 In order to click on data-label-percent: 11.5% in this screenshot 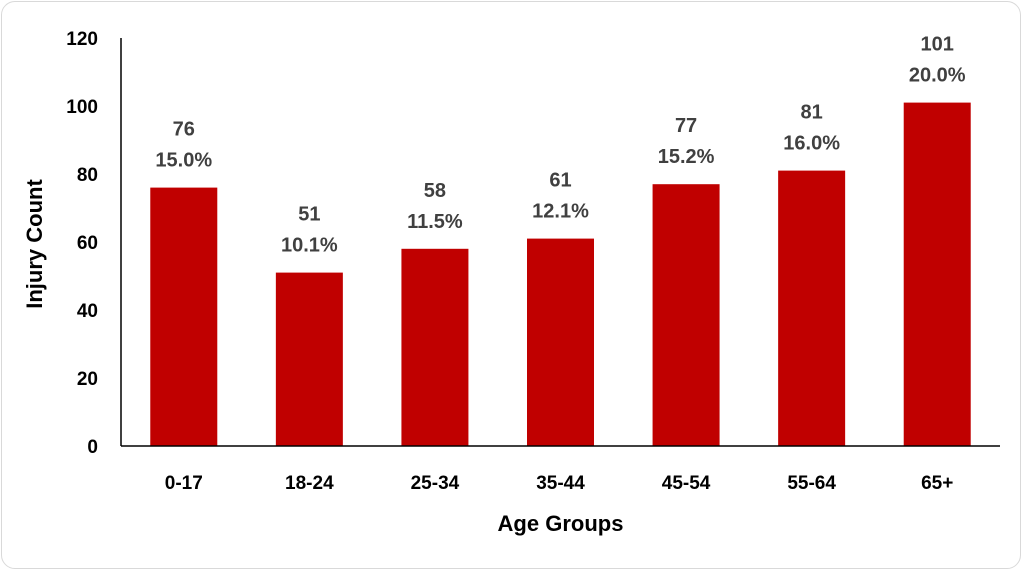, I will do `click(435, 222)`.